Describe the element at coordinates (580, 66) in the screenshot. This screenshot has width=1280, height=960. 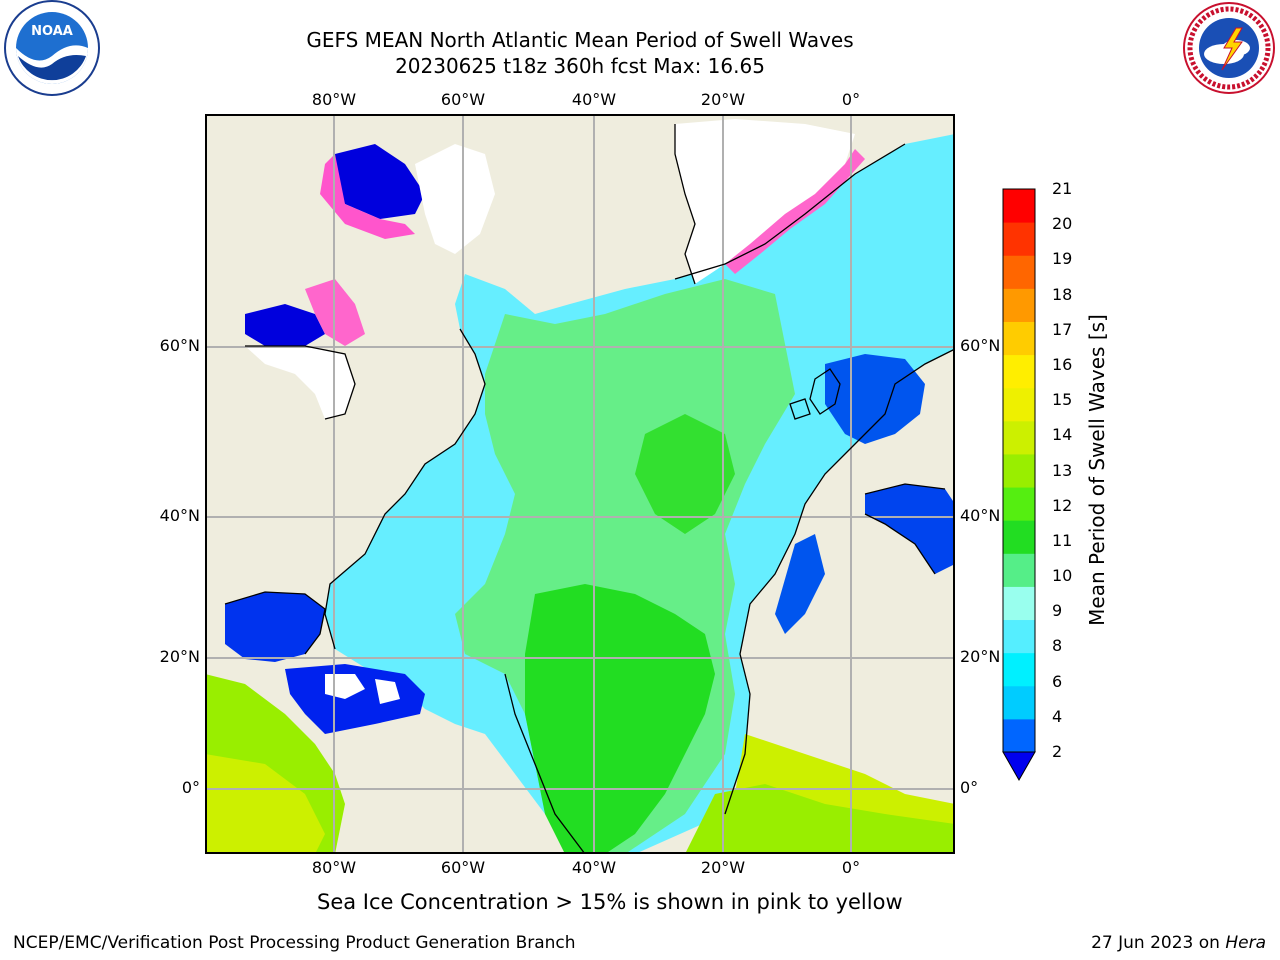
I see `map-subtitle: 20230625 t18z 360h fcst Max: 16.65` at that location.